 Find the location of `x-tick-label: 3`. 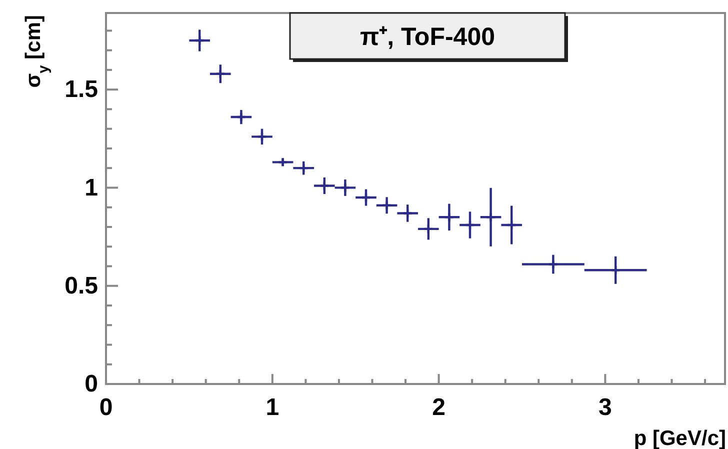

x-tick-label: 3 is located at coordinates (605, 407).